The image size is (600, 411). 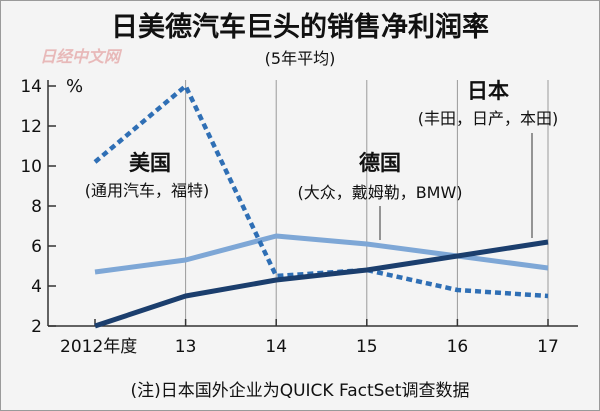 What do you see at coordinates (150, 163) in the screenshot?
I see `series-label-美国: 美国` at bounding box center [150, 163].